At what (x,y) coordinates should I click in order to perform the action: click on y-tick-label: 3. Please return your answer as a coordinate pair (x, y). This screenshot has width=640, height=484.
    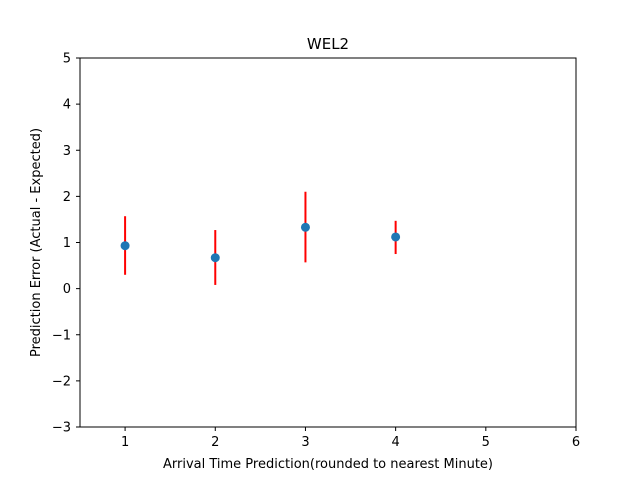
    Looking at the image, I should click on (67, 151).